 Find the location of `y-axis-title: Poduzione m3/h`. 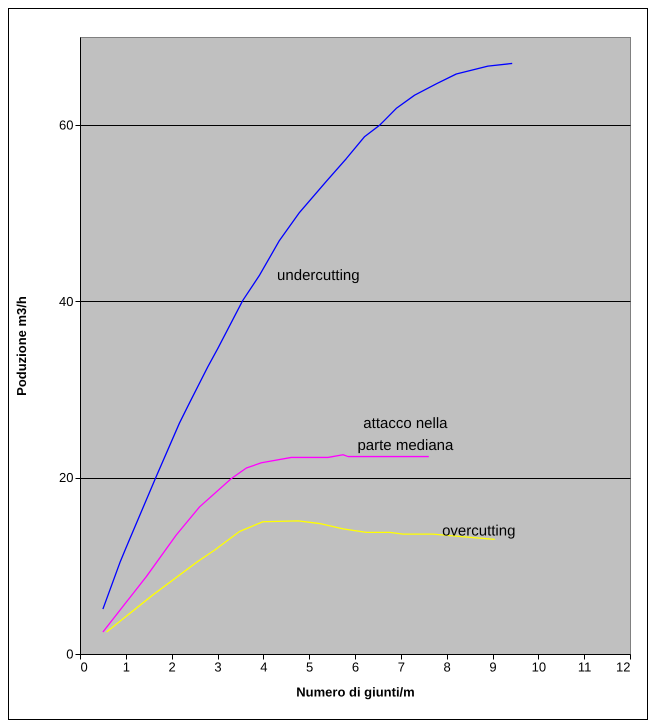

y-axis-title: Poduzione m3/h is located at coordinates (22, 346).